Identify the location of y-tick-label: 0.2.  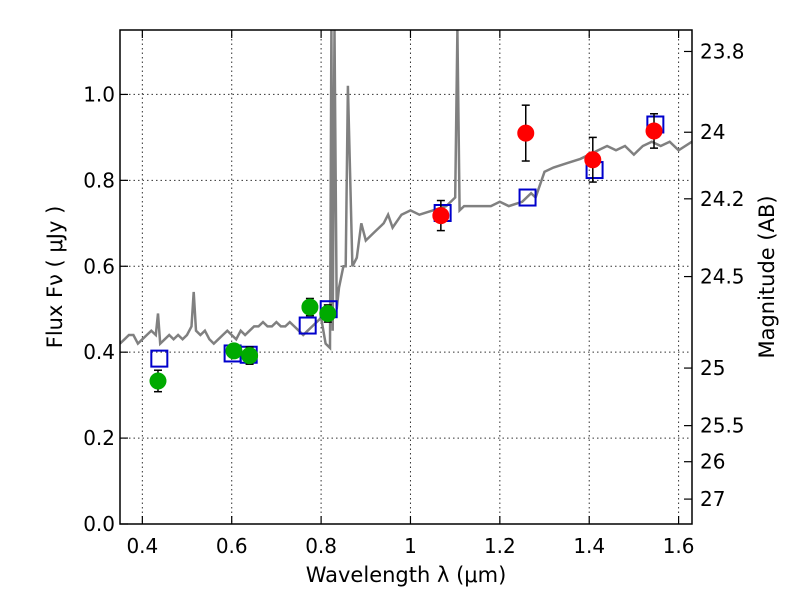
(99, 438).